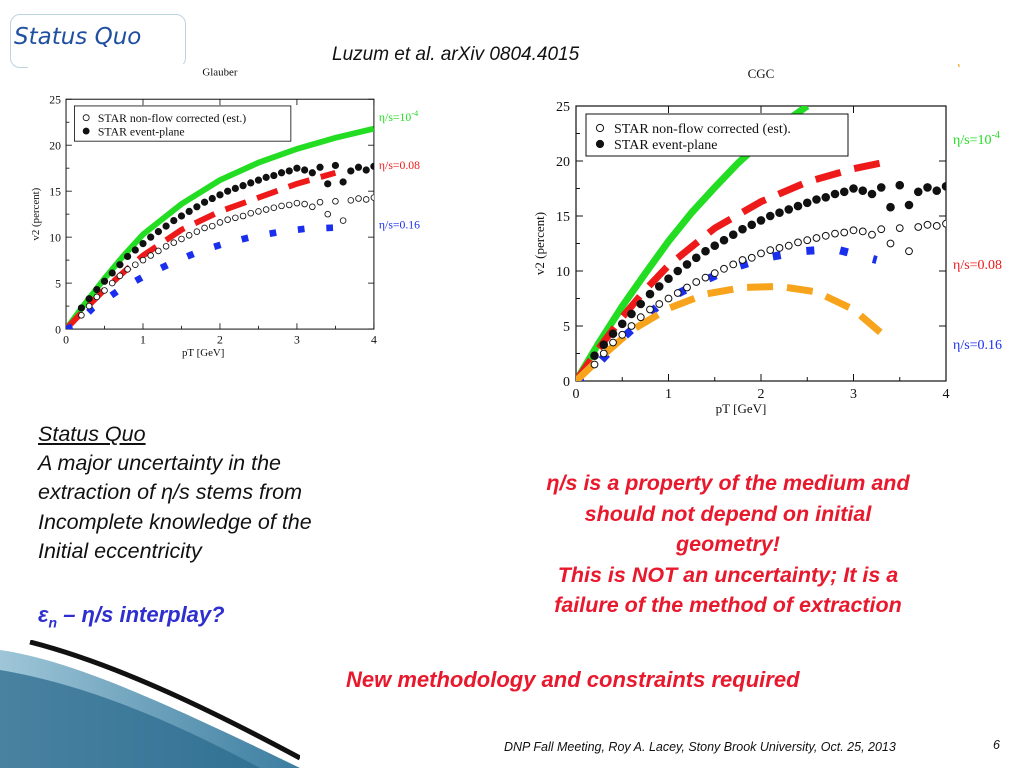 This screenshot has height=768, width=1024. Describe the element at coordinates (576, 394) in the screenshot. I see `x-tick-label: 0` at that location.